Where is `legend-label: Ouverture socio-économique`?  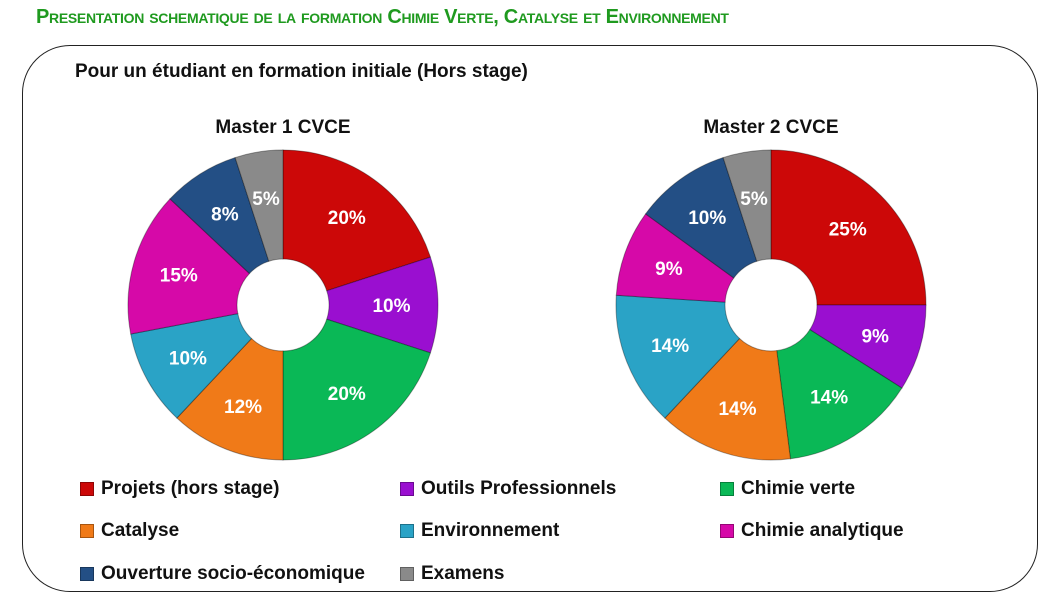
legend-label: Ouverture socio-économique is located at coordinates (233, 573).